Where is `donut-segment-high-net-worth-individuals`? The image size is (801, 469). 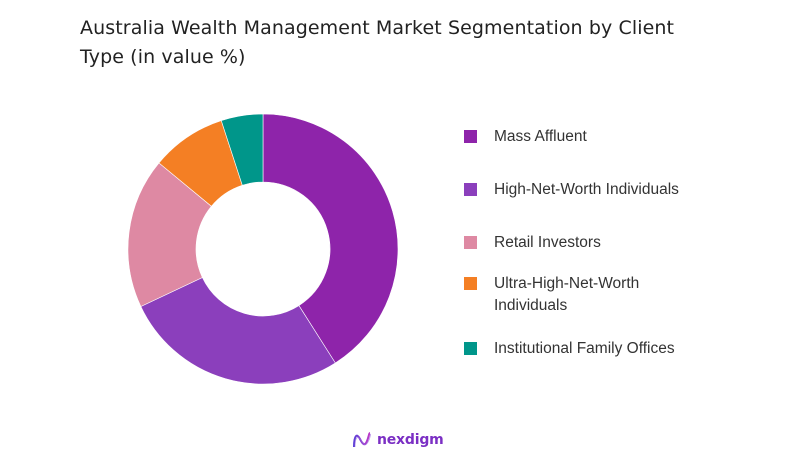 donut-segment-high-net-worth-individuals is located at coordinates (238, 331).